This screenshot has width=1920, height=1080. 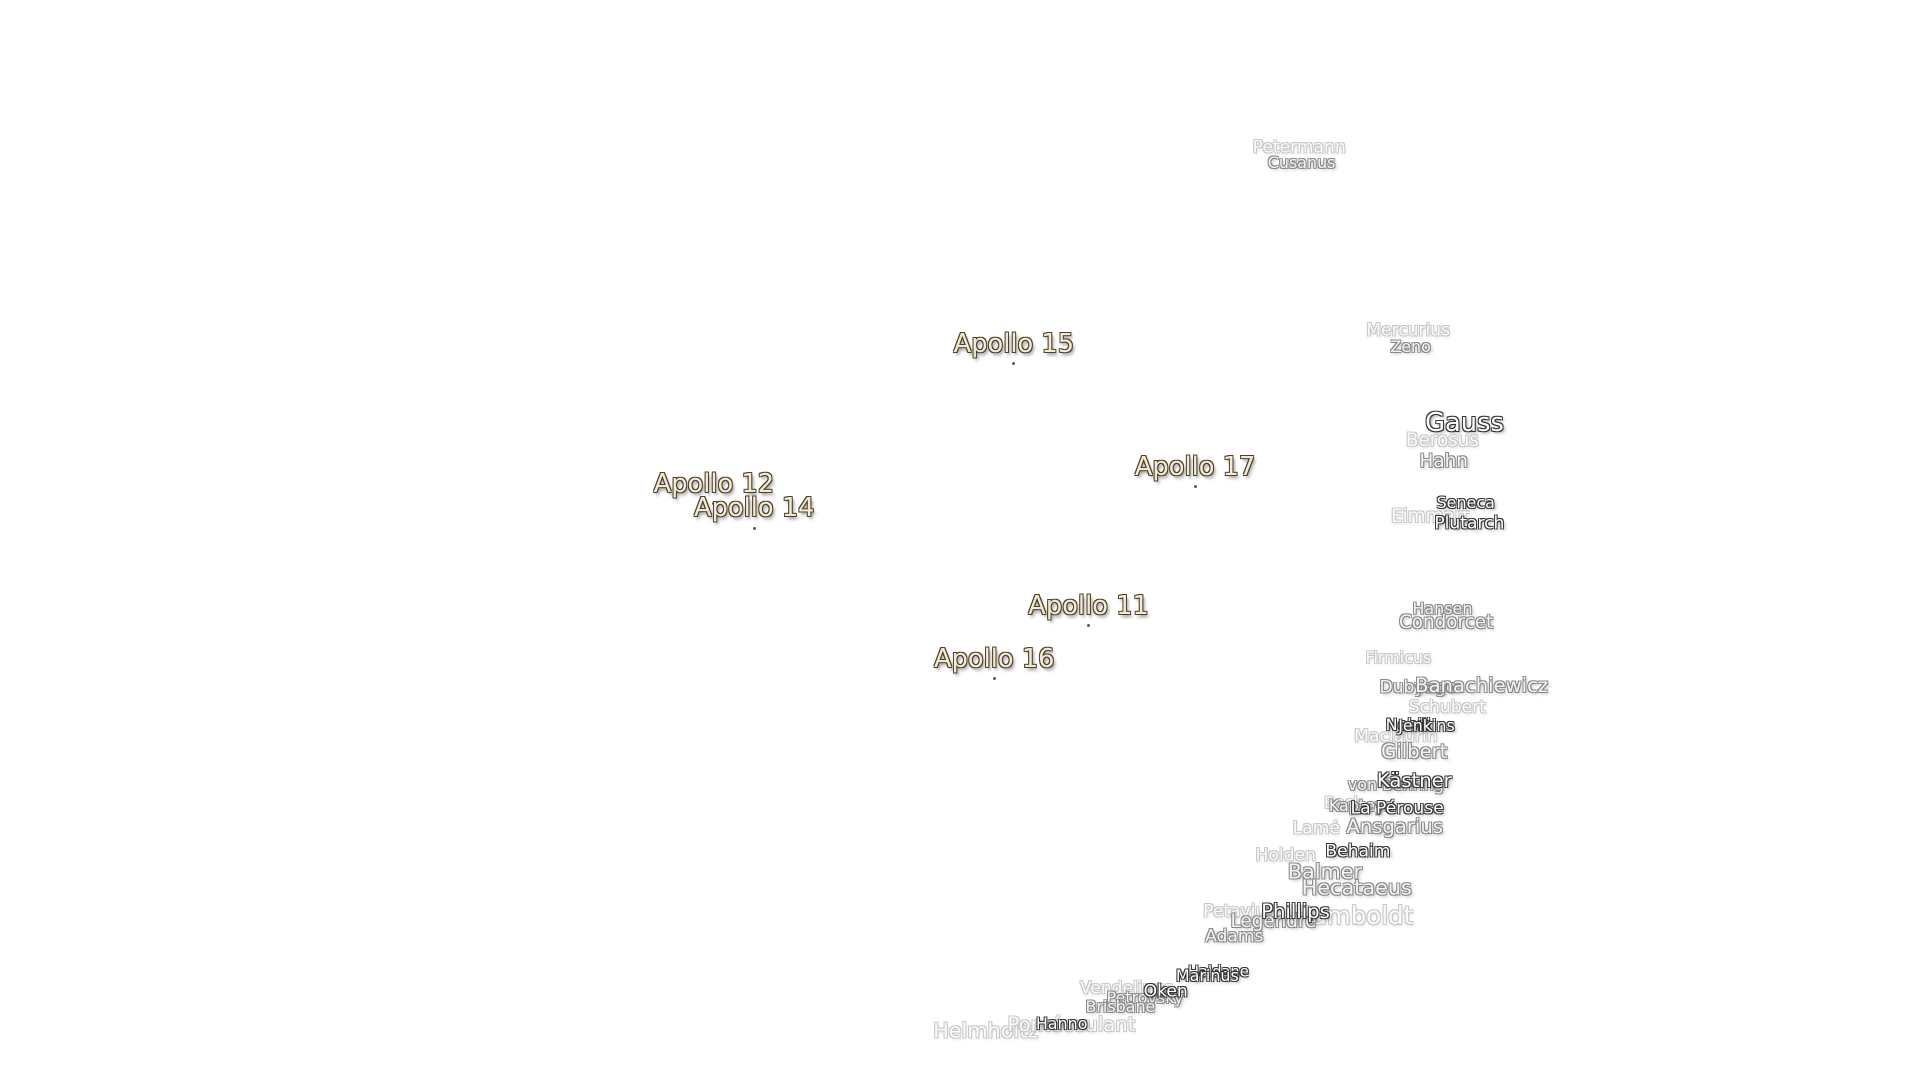 I want to click on crater-label: Gauss, so click(x=1464, y=422).